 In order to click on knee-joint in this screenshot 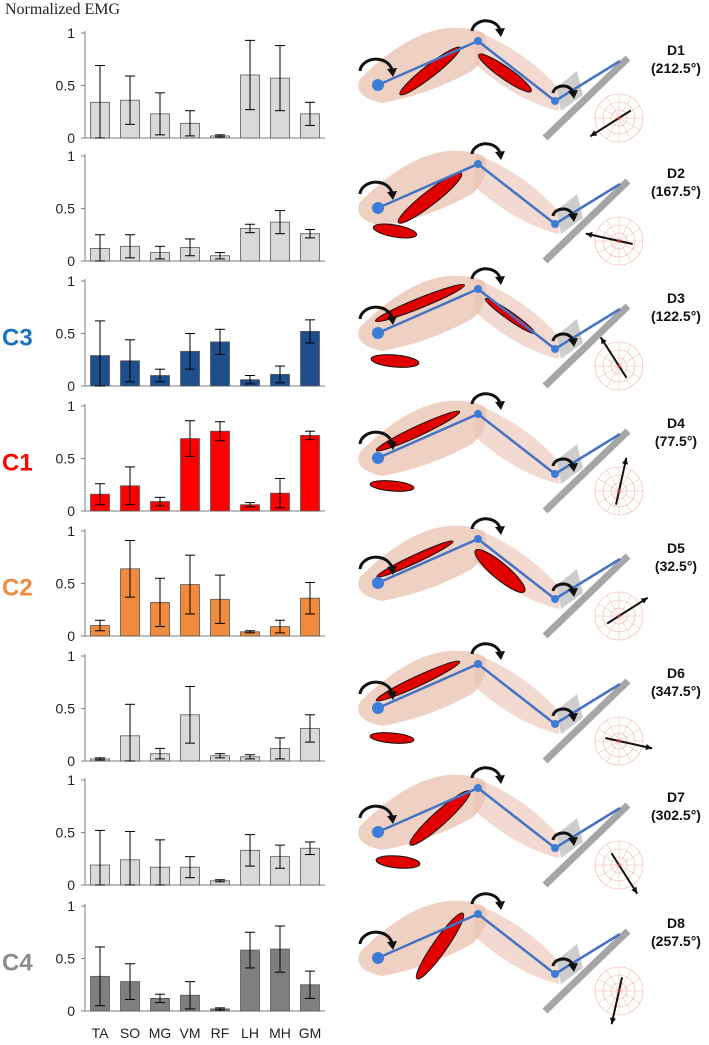, I will do `click(478, 788)`.